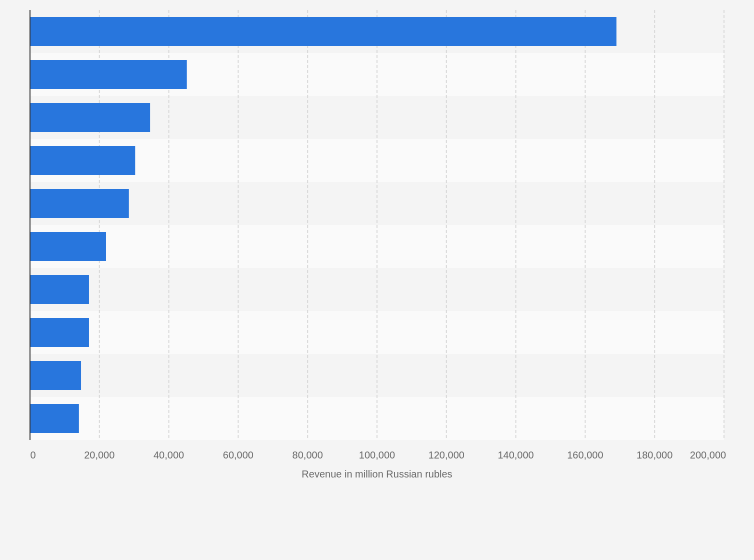  I want to click on x-tick-label: 0, so click(33, 456).